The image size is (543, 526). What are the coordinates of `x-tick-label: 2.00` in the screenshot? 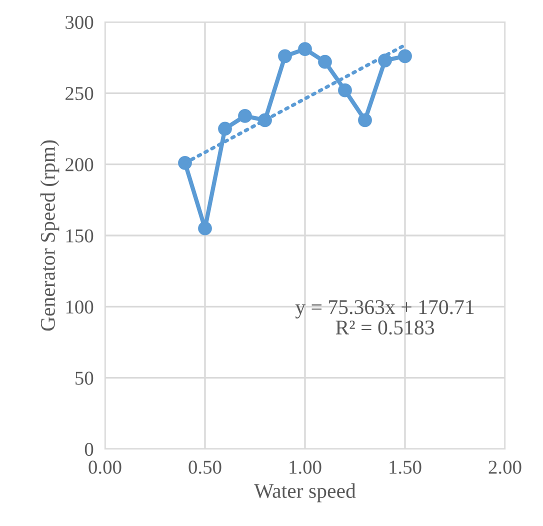 It's located at (505, 467).